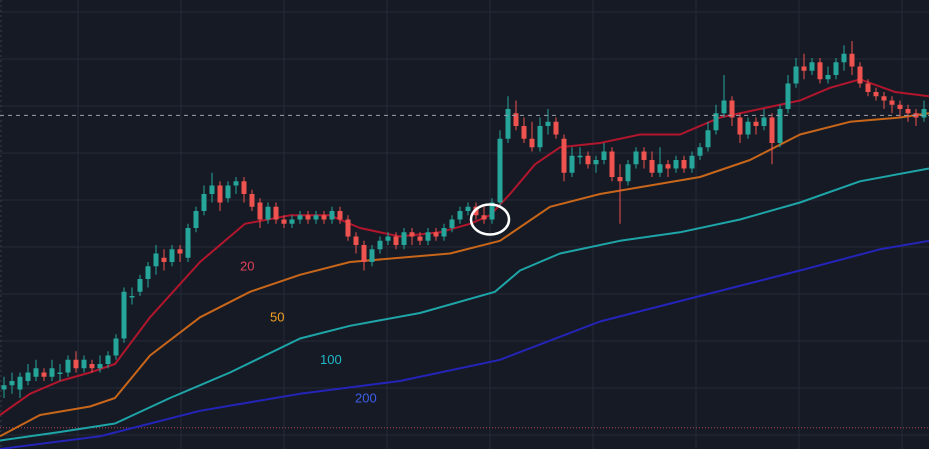 Image resolution: width=929 pixels, height=449 pixels. I want to click on annotation-circle, so click(490, 219).